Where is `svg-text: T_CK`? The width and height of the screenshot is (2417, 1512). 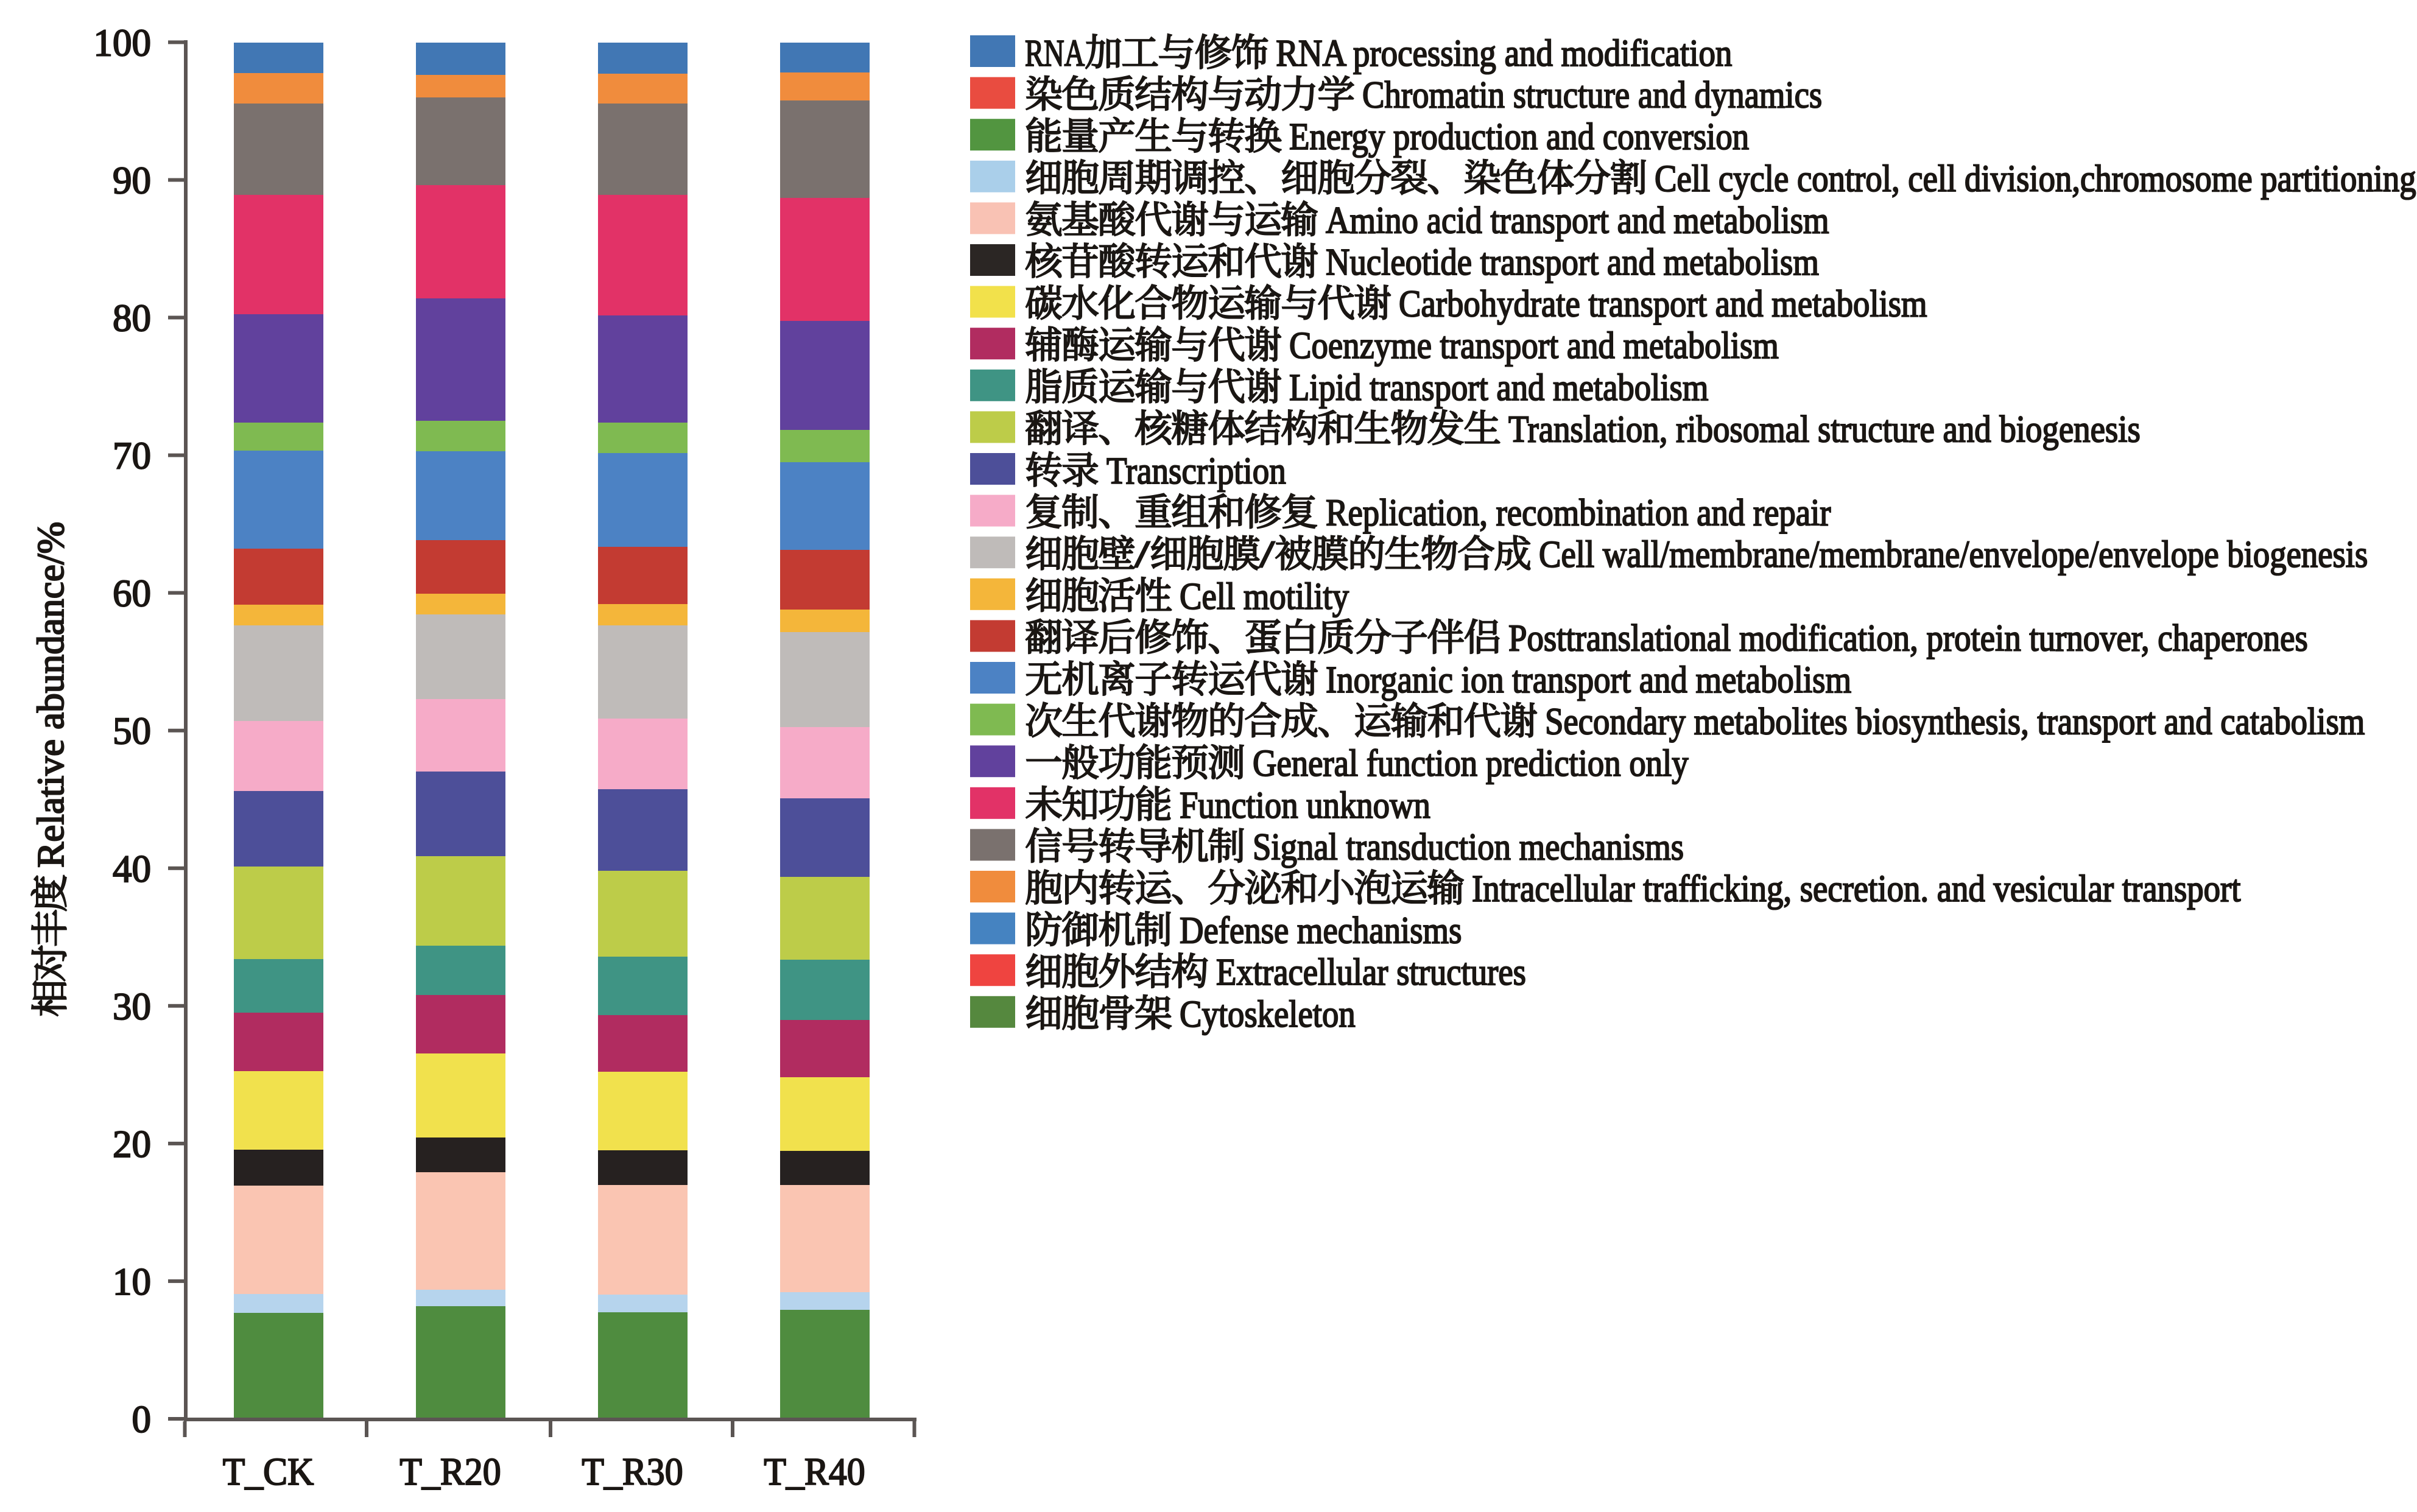 svg-text: T_CK is located at coordinates (268, 1472).